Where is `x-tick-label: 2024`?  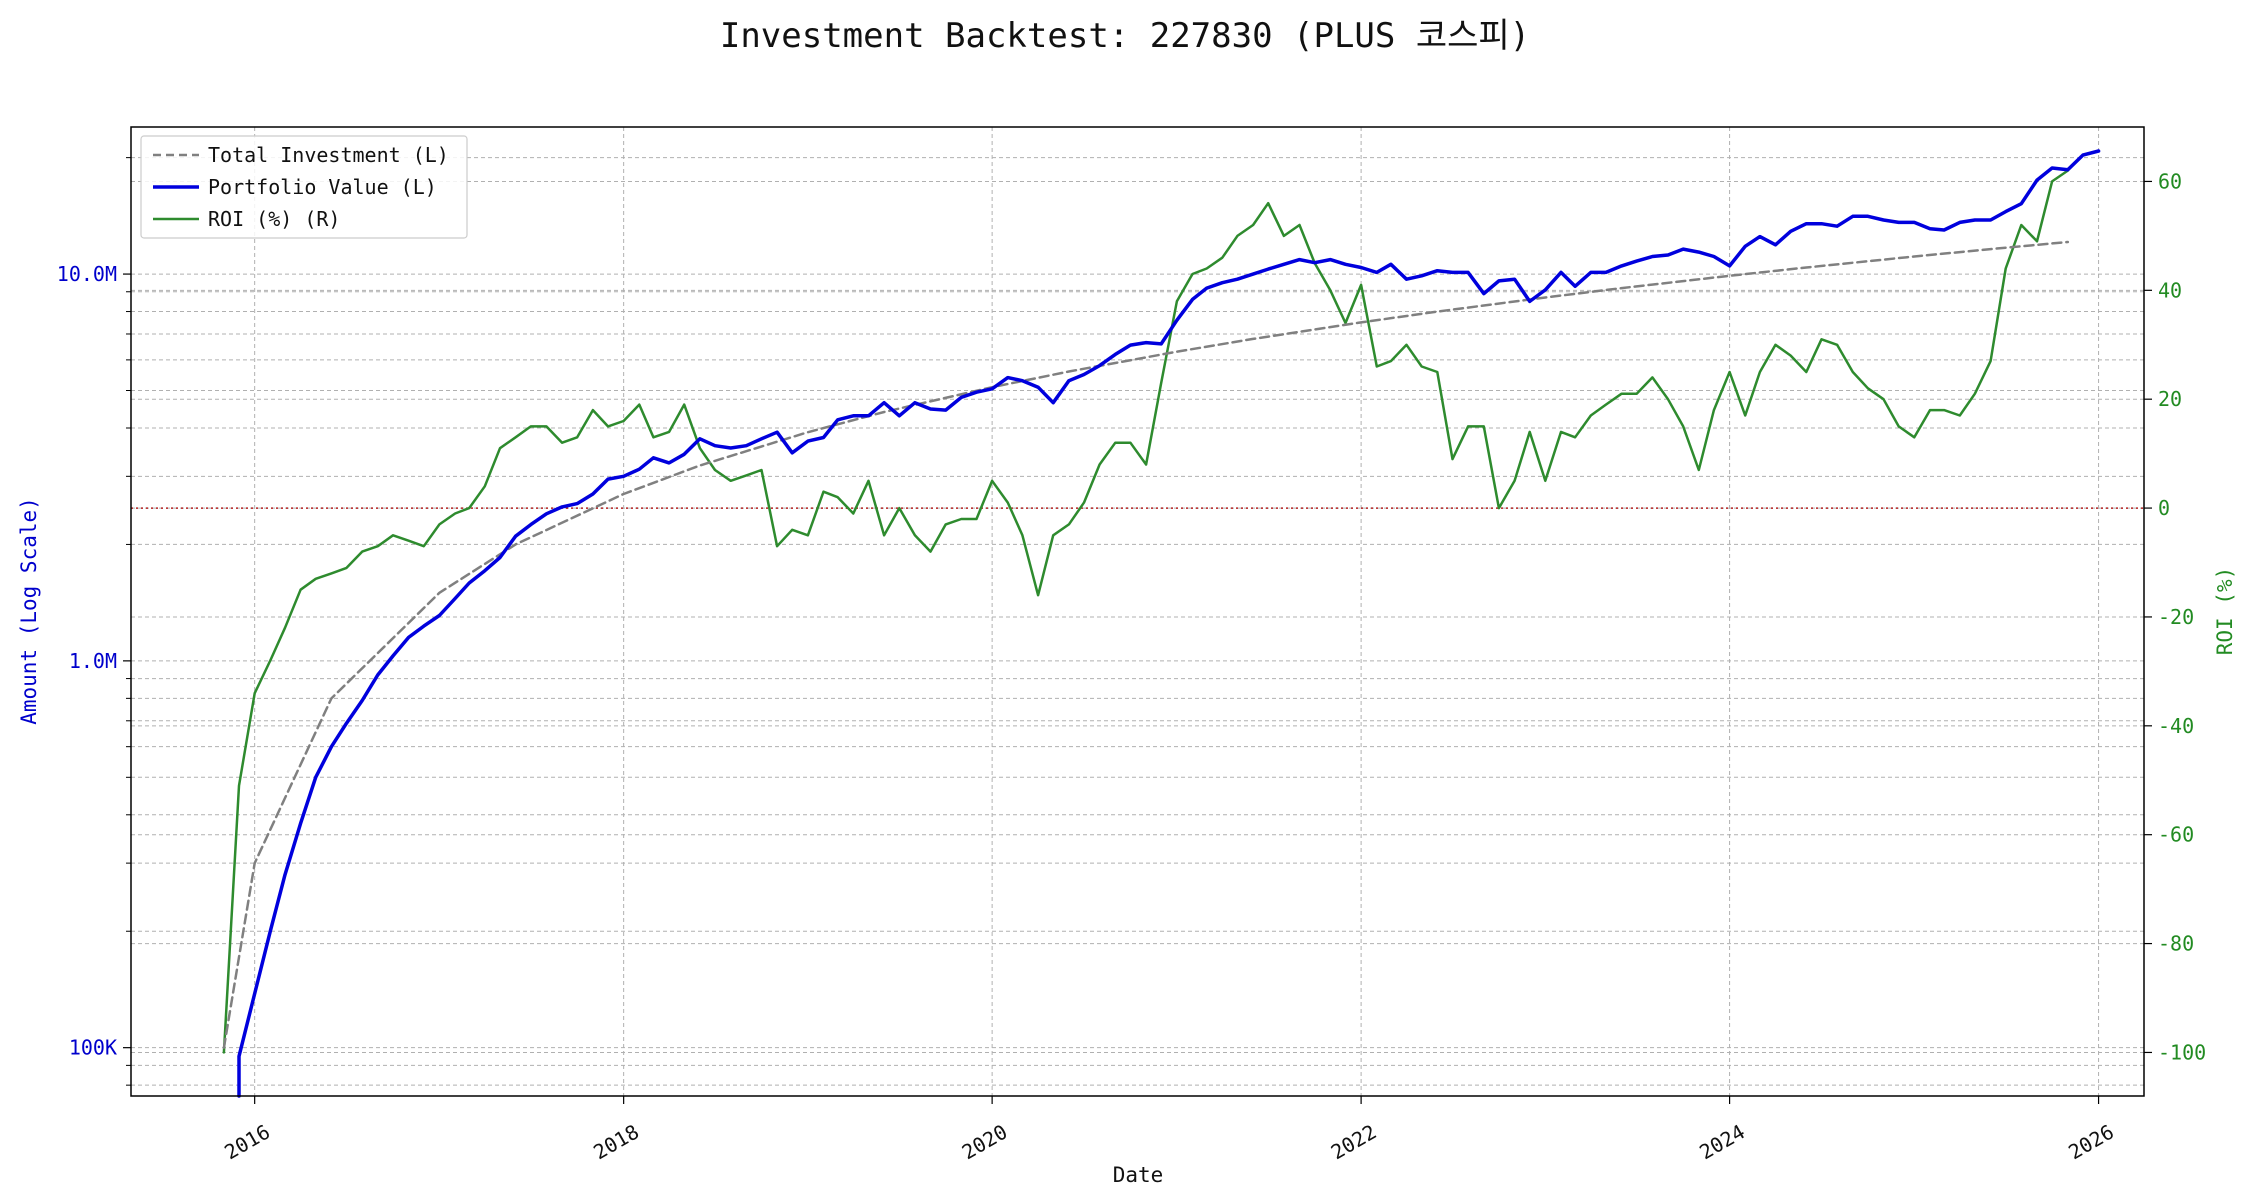
x-tick-label: 2024 is located at coordinates (1722, 1142).